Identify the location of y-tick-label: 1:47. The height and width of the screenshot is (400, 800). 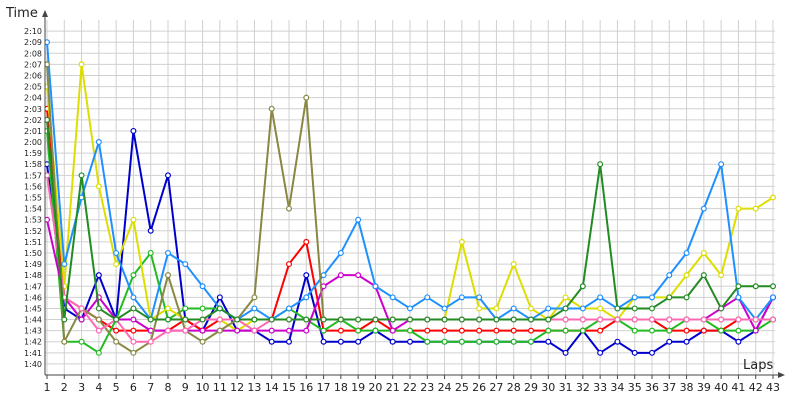
(33, 286).